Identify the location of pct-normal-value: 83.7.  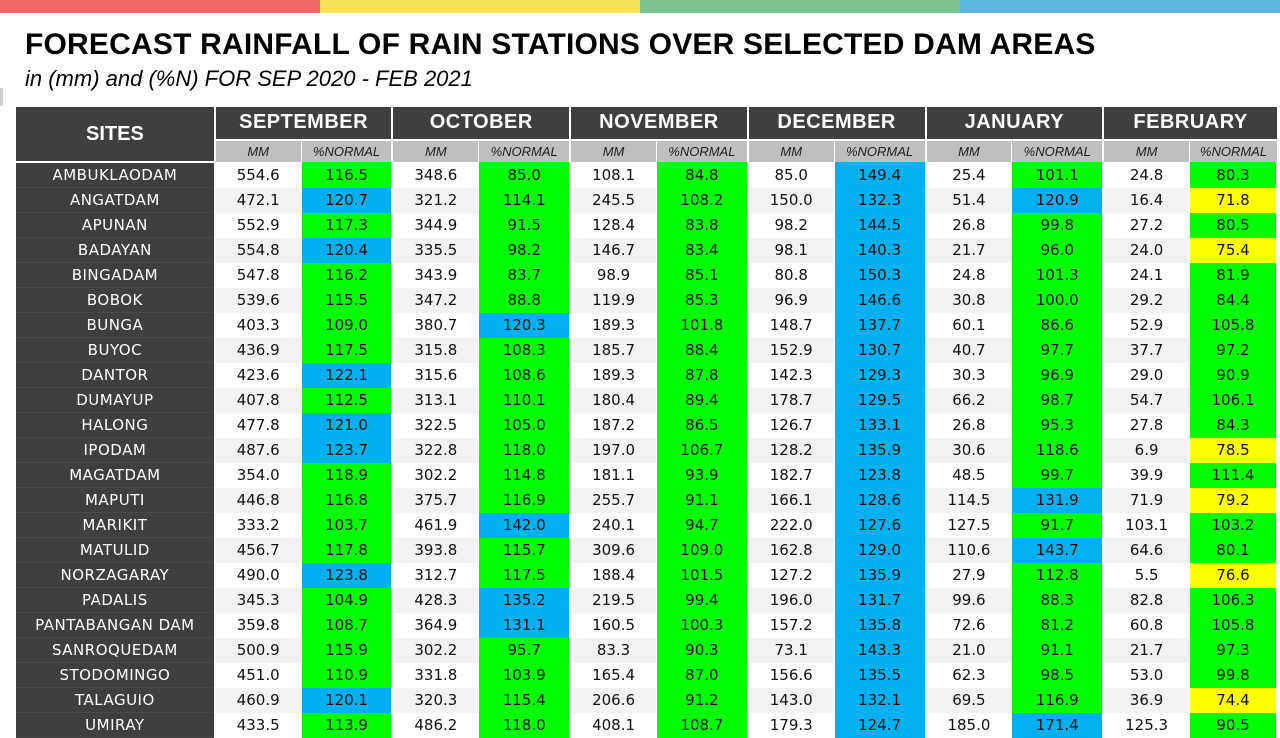
(525, 275).